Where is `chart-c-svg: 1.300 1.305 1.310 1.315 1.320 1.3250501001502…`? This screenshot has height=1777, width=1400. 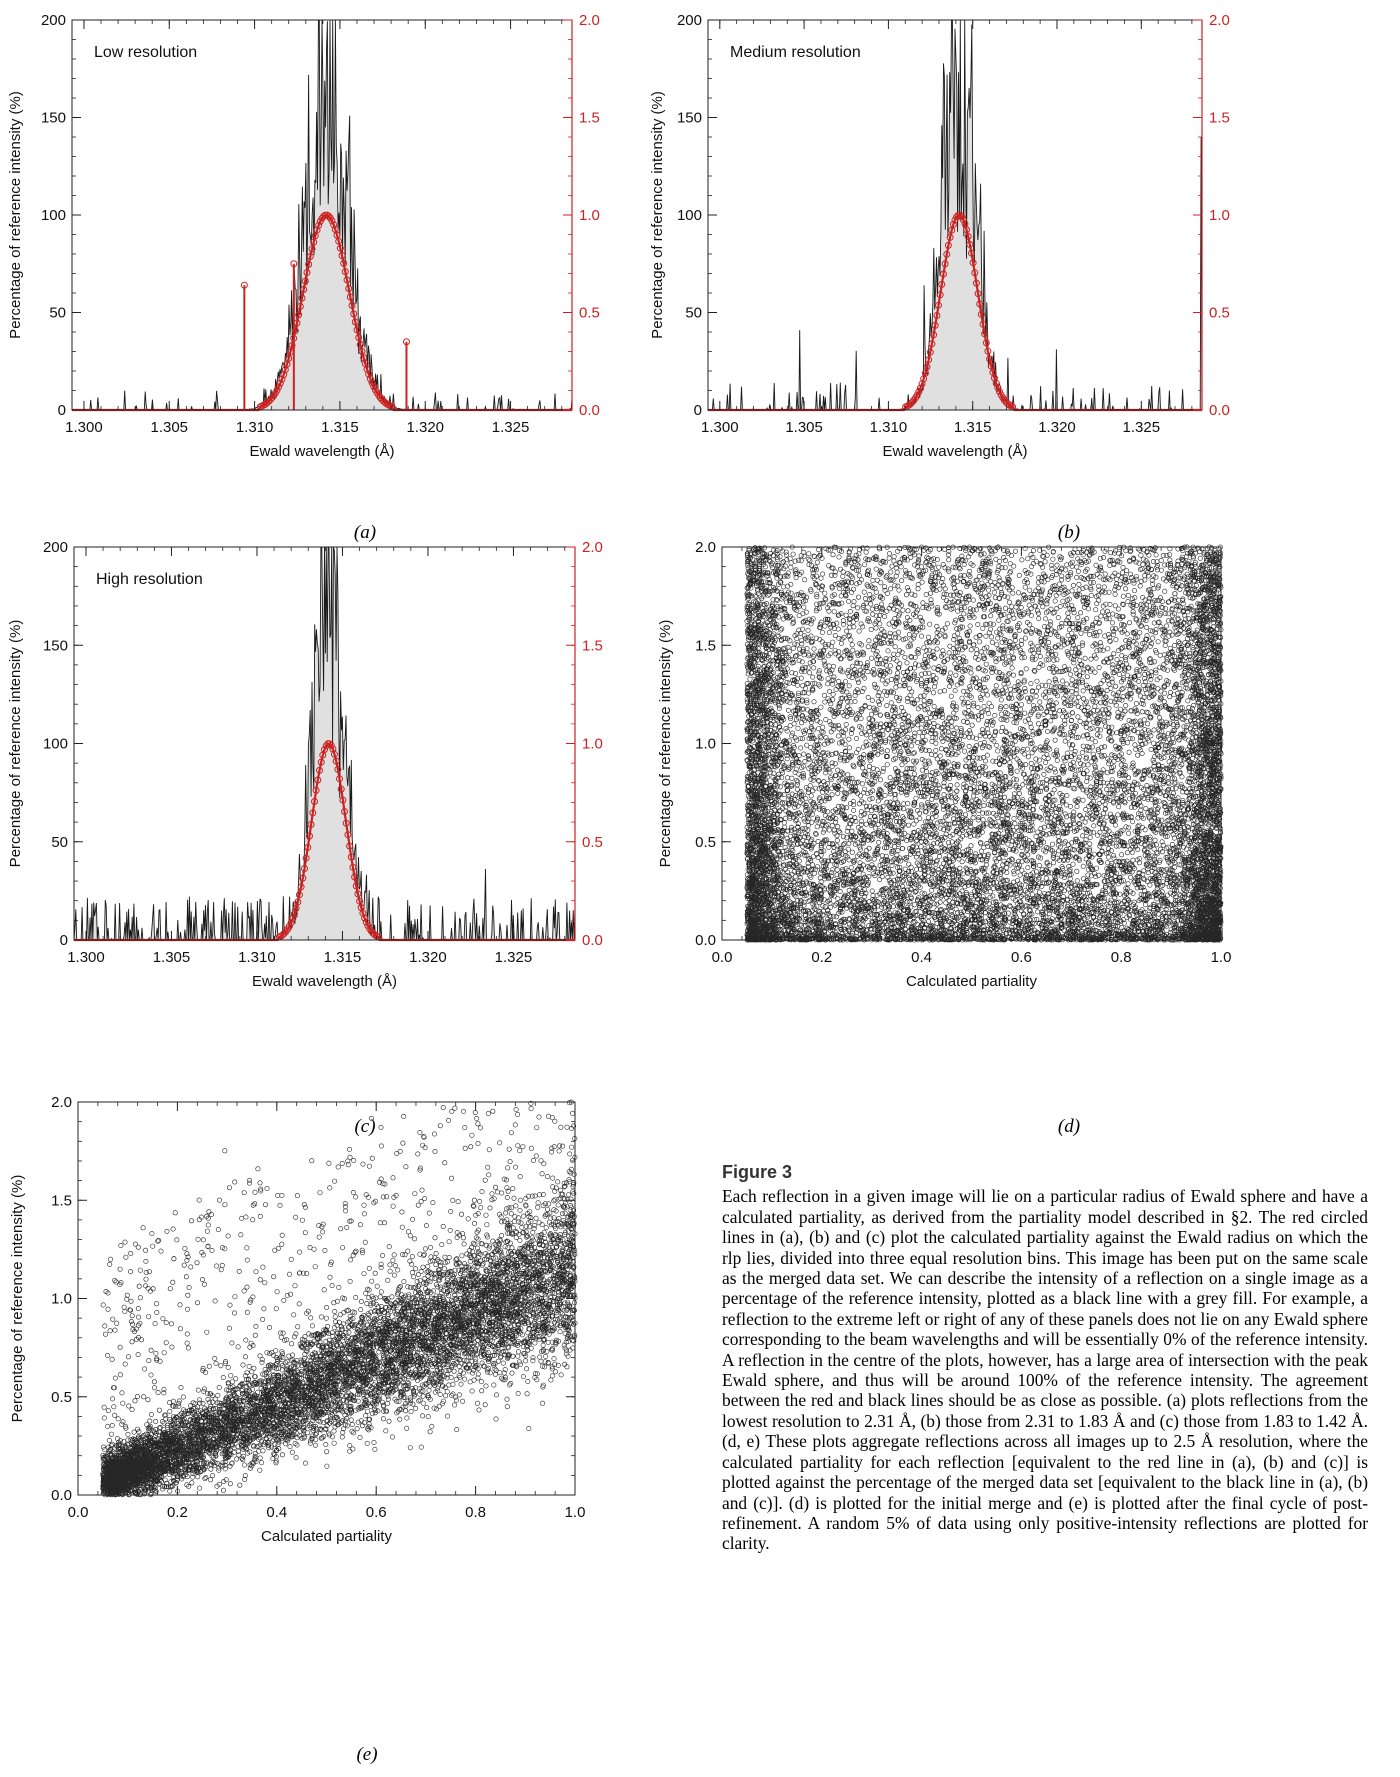
chart-c-svg: 1.300 1.305 1.310 1.315 1.320 1.3250501001502… is located at coordinates (350, 807).